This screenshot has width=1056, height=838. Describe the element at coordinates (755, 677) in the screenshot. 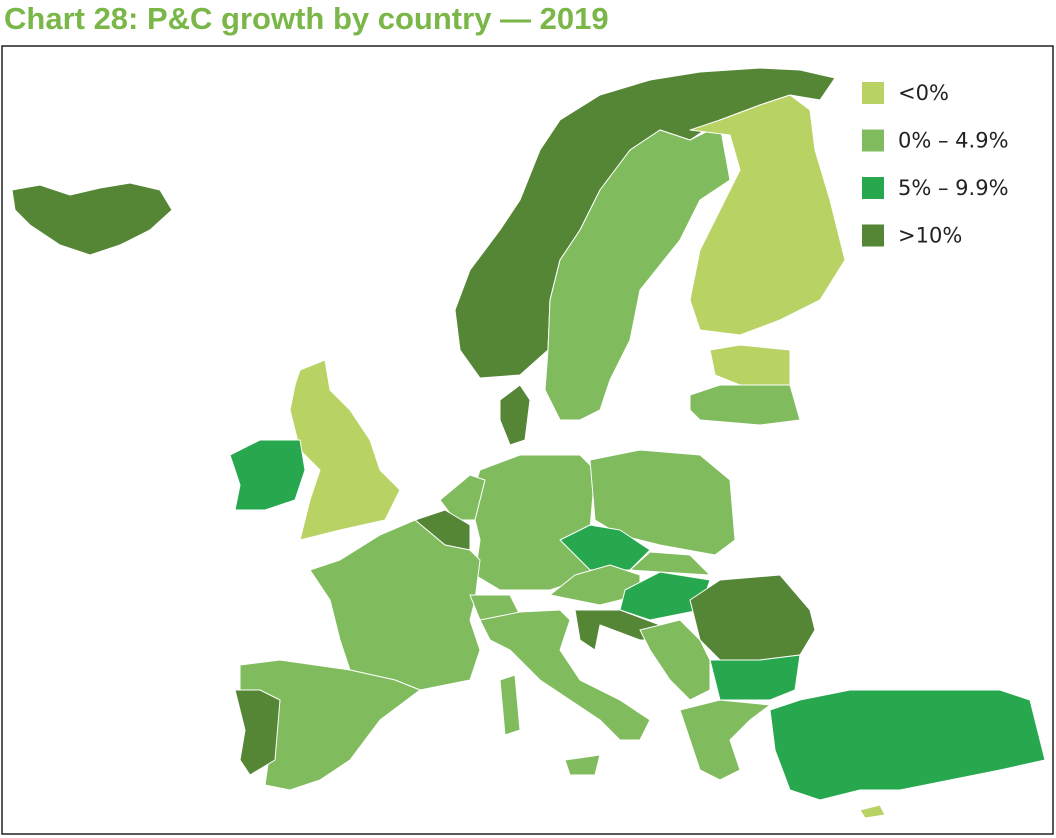

I see `bulgaria` at that location.